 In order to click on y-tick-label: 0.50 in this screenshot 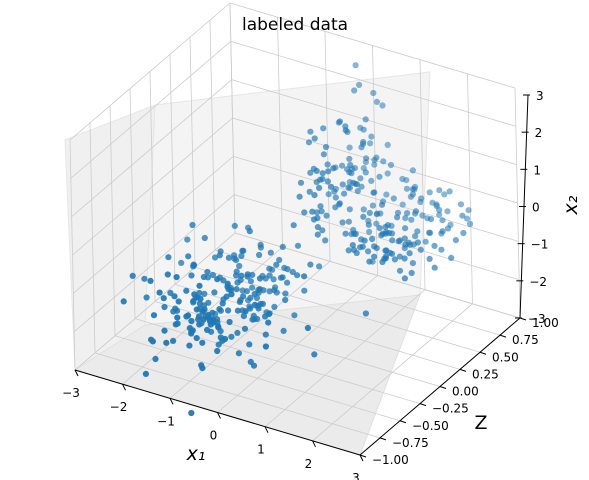, I will do `click(505, 357)`.